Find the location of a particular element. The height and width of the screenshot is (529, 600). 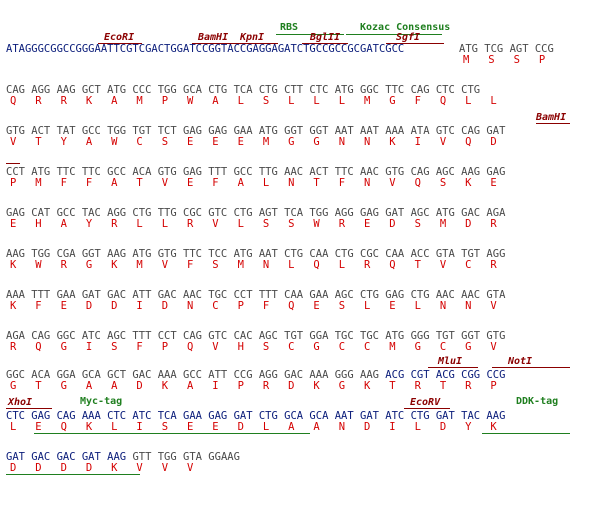

rbs-label: RBS is located at coordinates (289, 27).